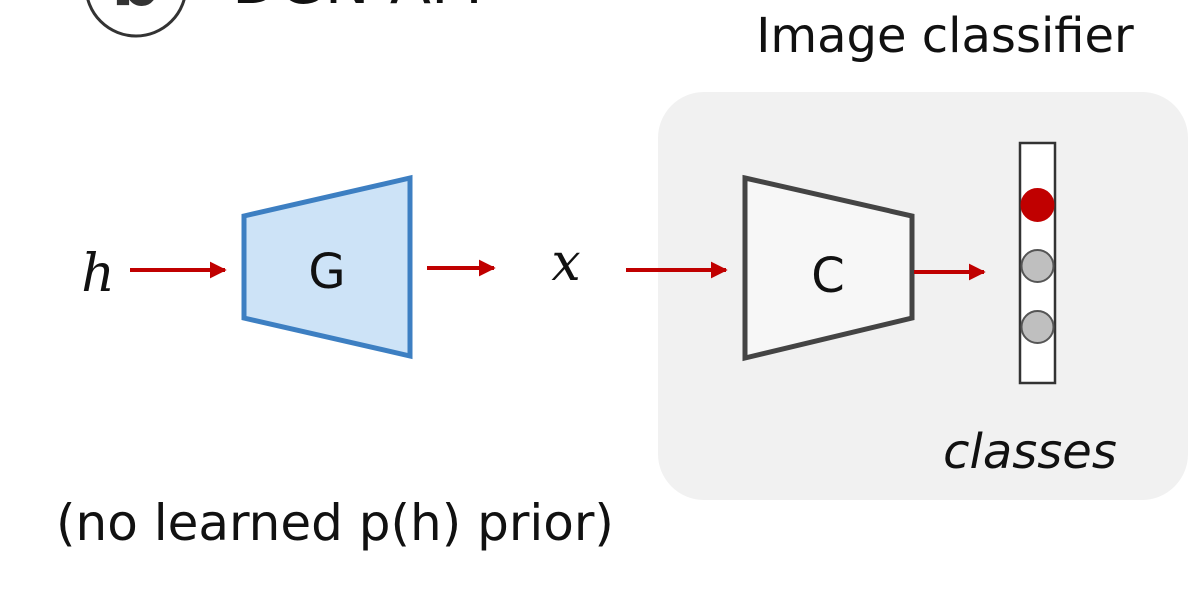 The height and width of the screenshot is (596, 1200). I want to click on classifier-label: C, so click(828, 276).